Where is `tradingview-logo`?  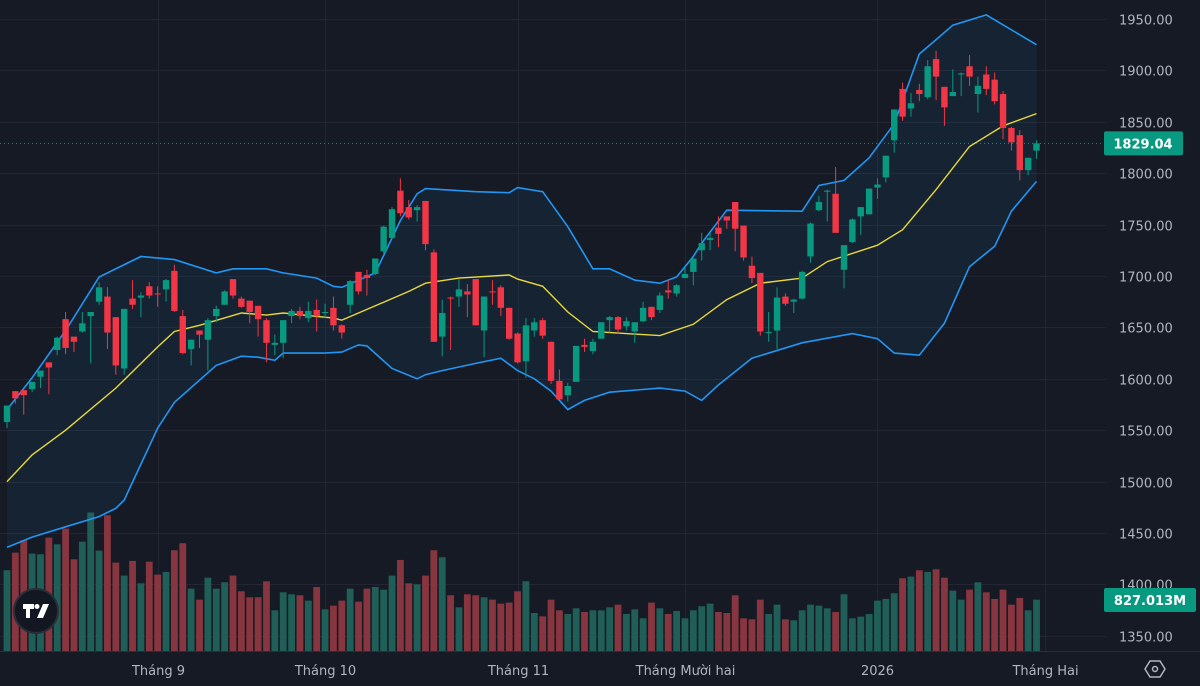
tradingview-logo is located at coordinates (36, 611).